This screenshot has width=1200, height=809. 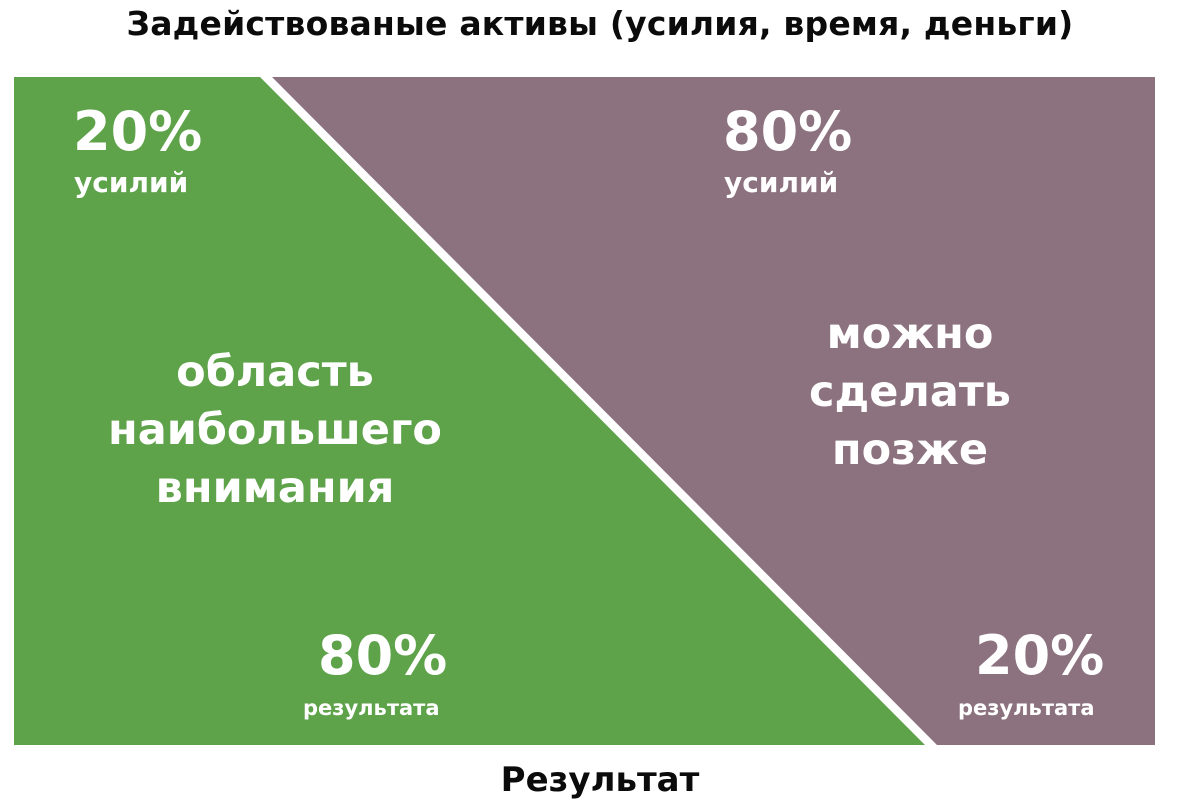 I want to click on green-effort-label: усилий, so click(x=131, y=182).